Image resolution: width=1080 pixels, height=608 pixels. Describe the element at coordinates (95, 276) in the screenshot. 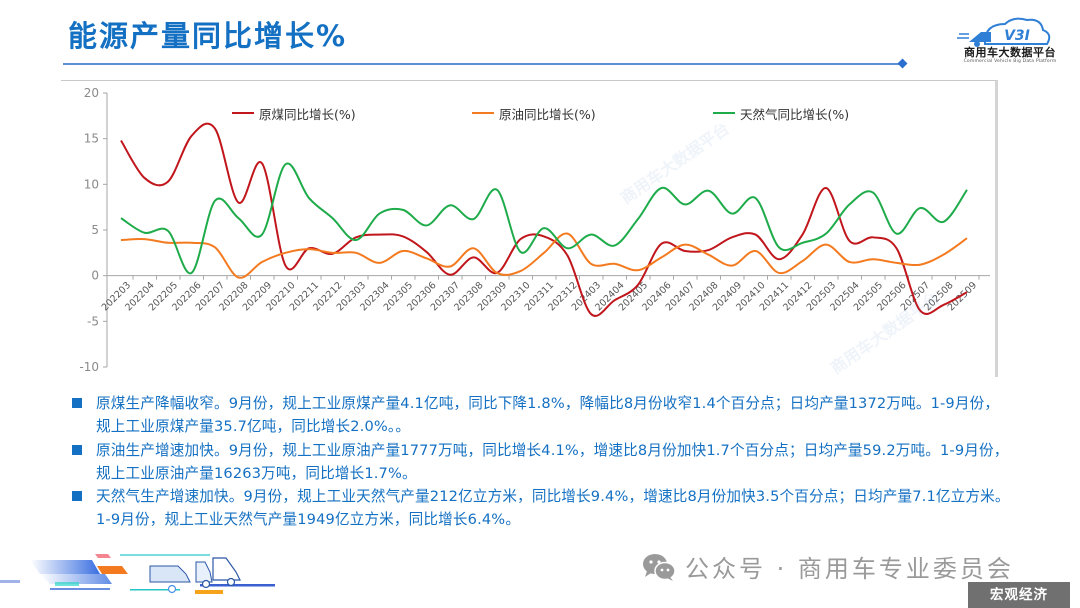

I see `y-tick-label: 0` at that location.